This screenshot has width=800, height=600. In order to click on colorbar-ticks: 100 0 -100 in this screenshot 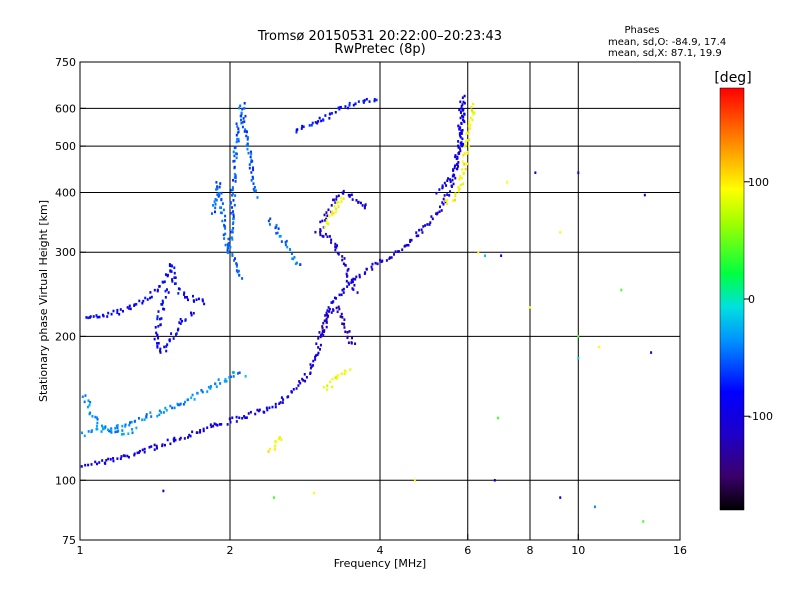, I will do `click(758, 299)`.